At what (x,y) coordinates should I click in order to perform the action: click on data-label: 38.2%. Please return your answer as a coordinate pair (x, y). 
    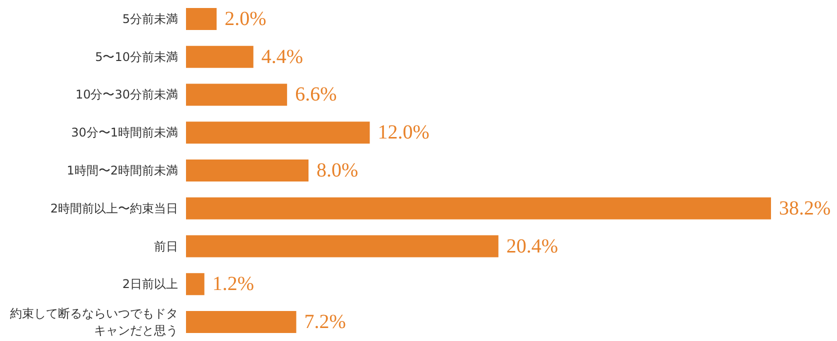
    Looking at the image, I should click on (805, 208).